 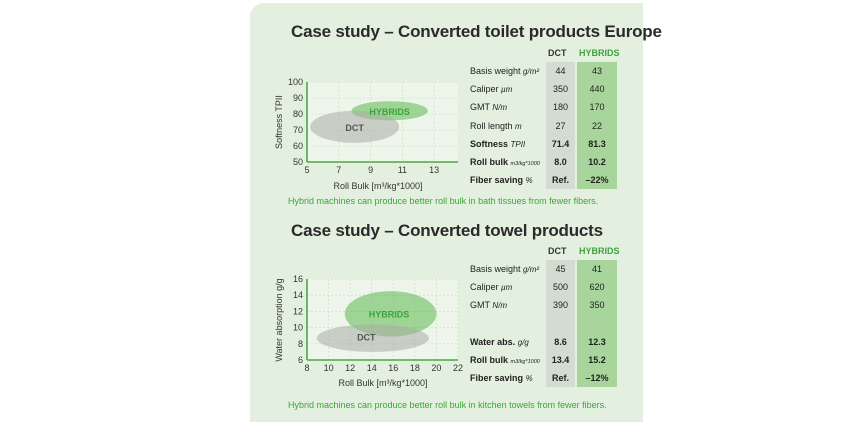 What do you see at coordinates (597, 378) in the screenshot?
I see `hybrids-value: –12%` at bounding box center [597, 378].